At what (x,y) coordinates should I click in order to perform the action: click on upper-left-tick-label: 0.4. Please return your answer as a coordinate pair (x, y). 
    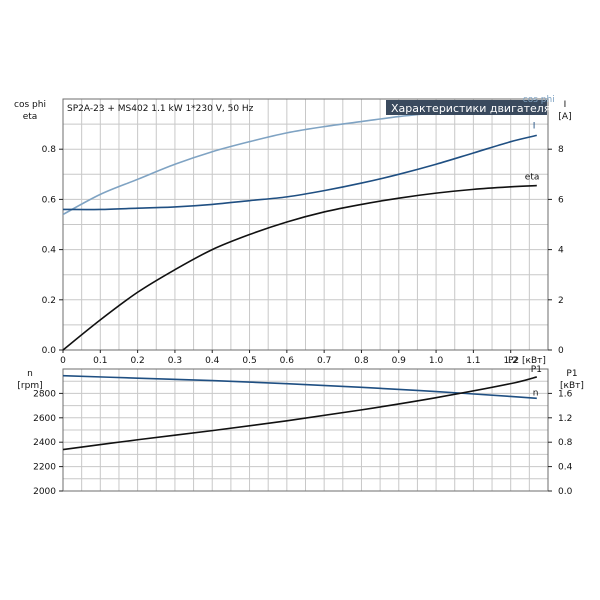
    Looking at the image, I should click on (49, 251).